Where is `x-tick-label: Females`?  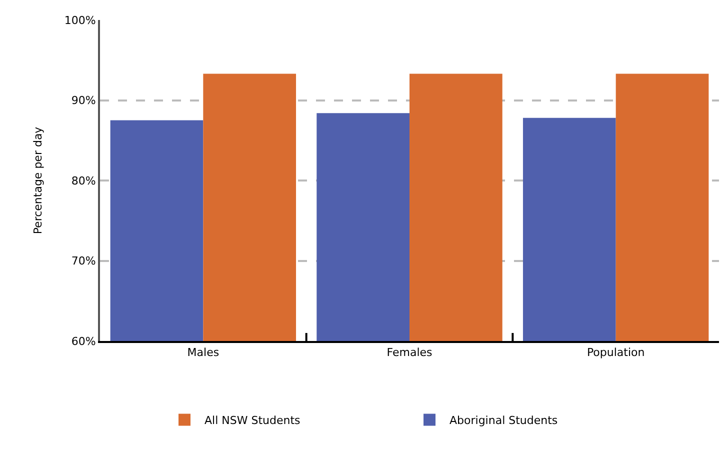
x-tick-label: Females is located at coordinates (409, 353).